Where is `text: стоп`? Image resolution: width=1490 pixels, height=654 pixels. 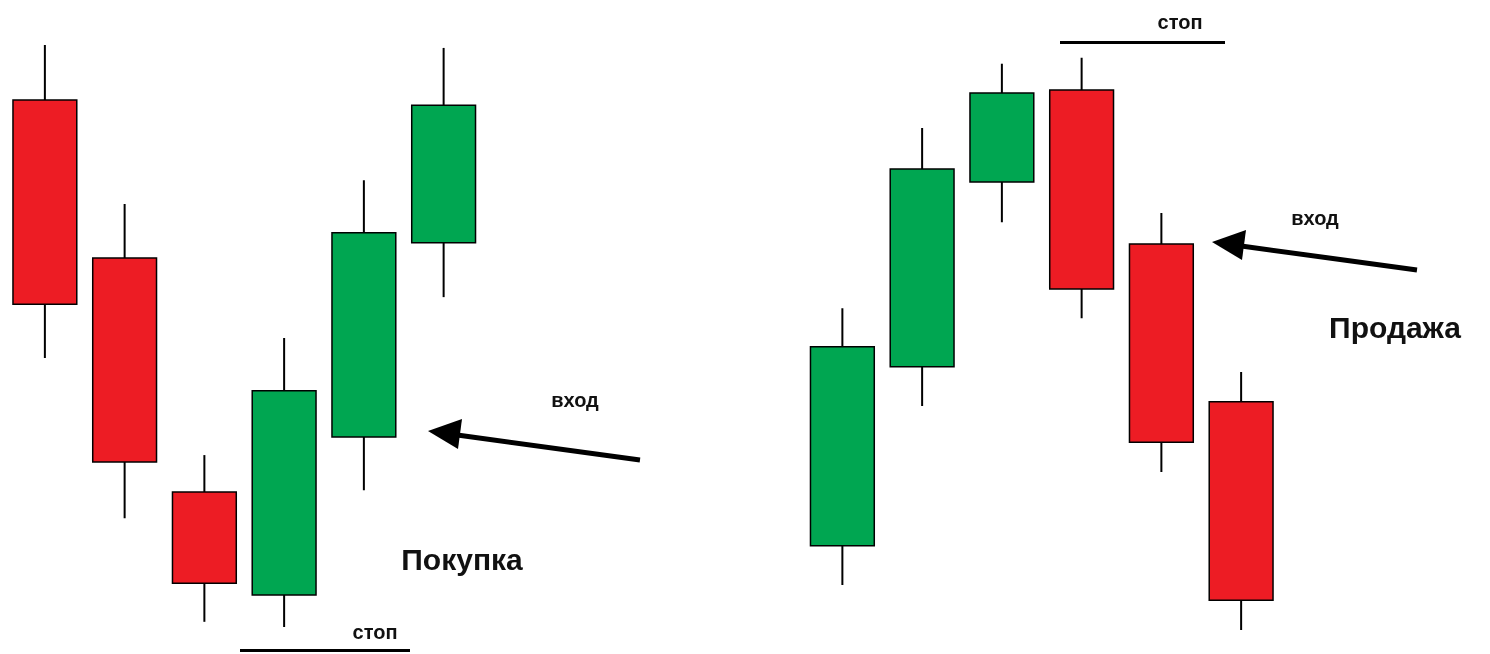 text: стоп is located at coordinates (1180, 22).